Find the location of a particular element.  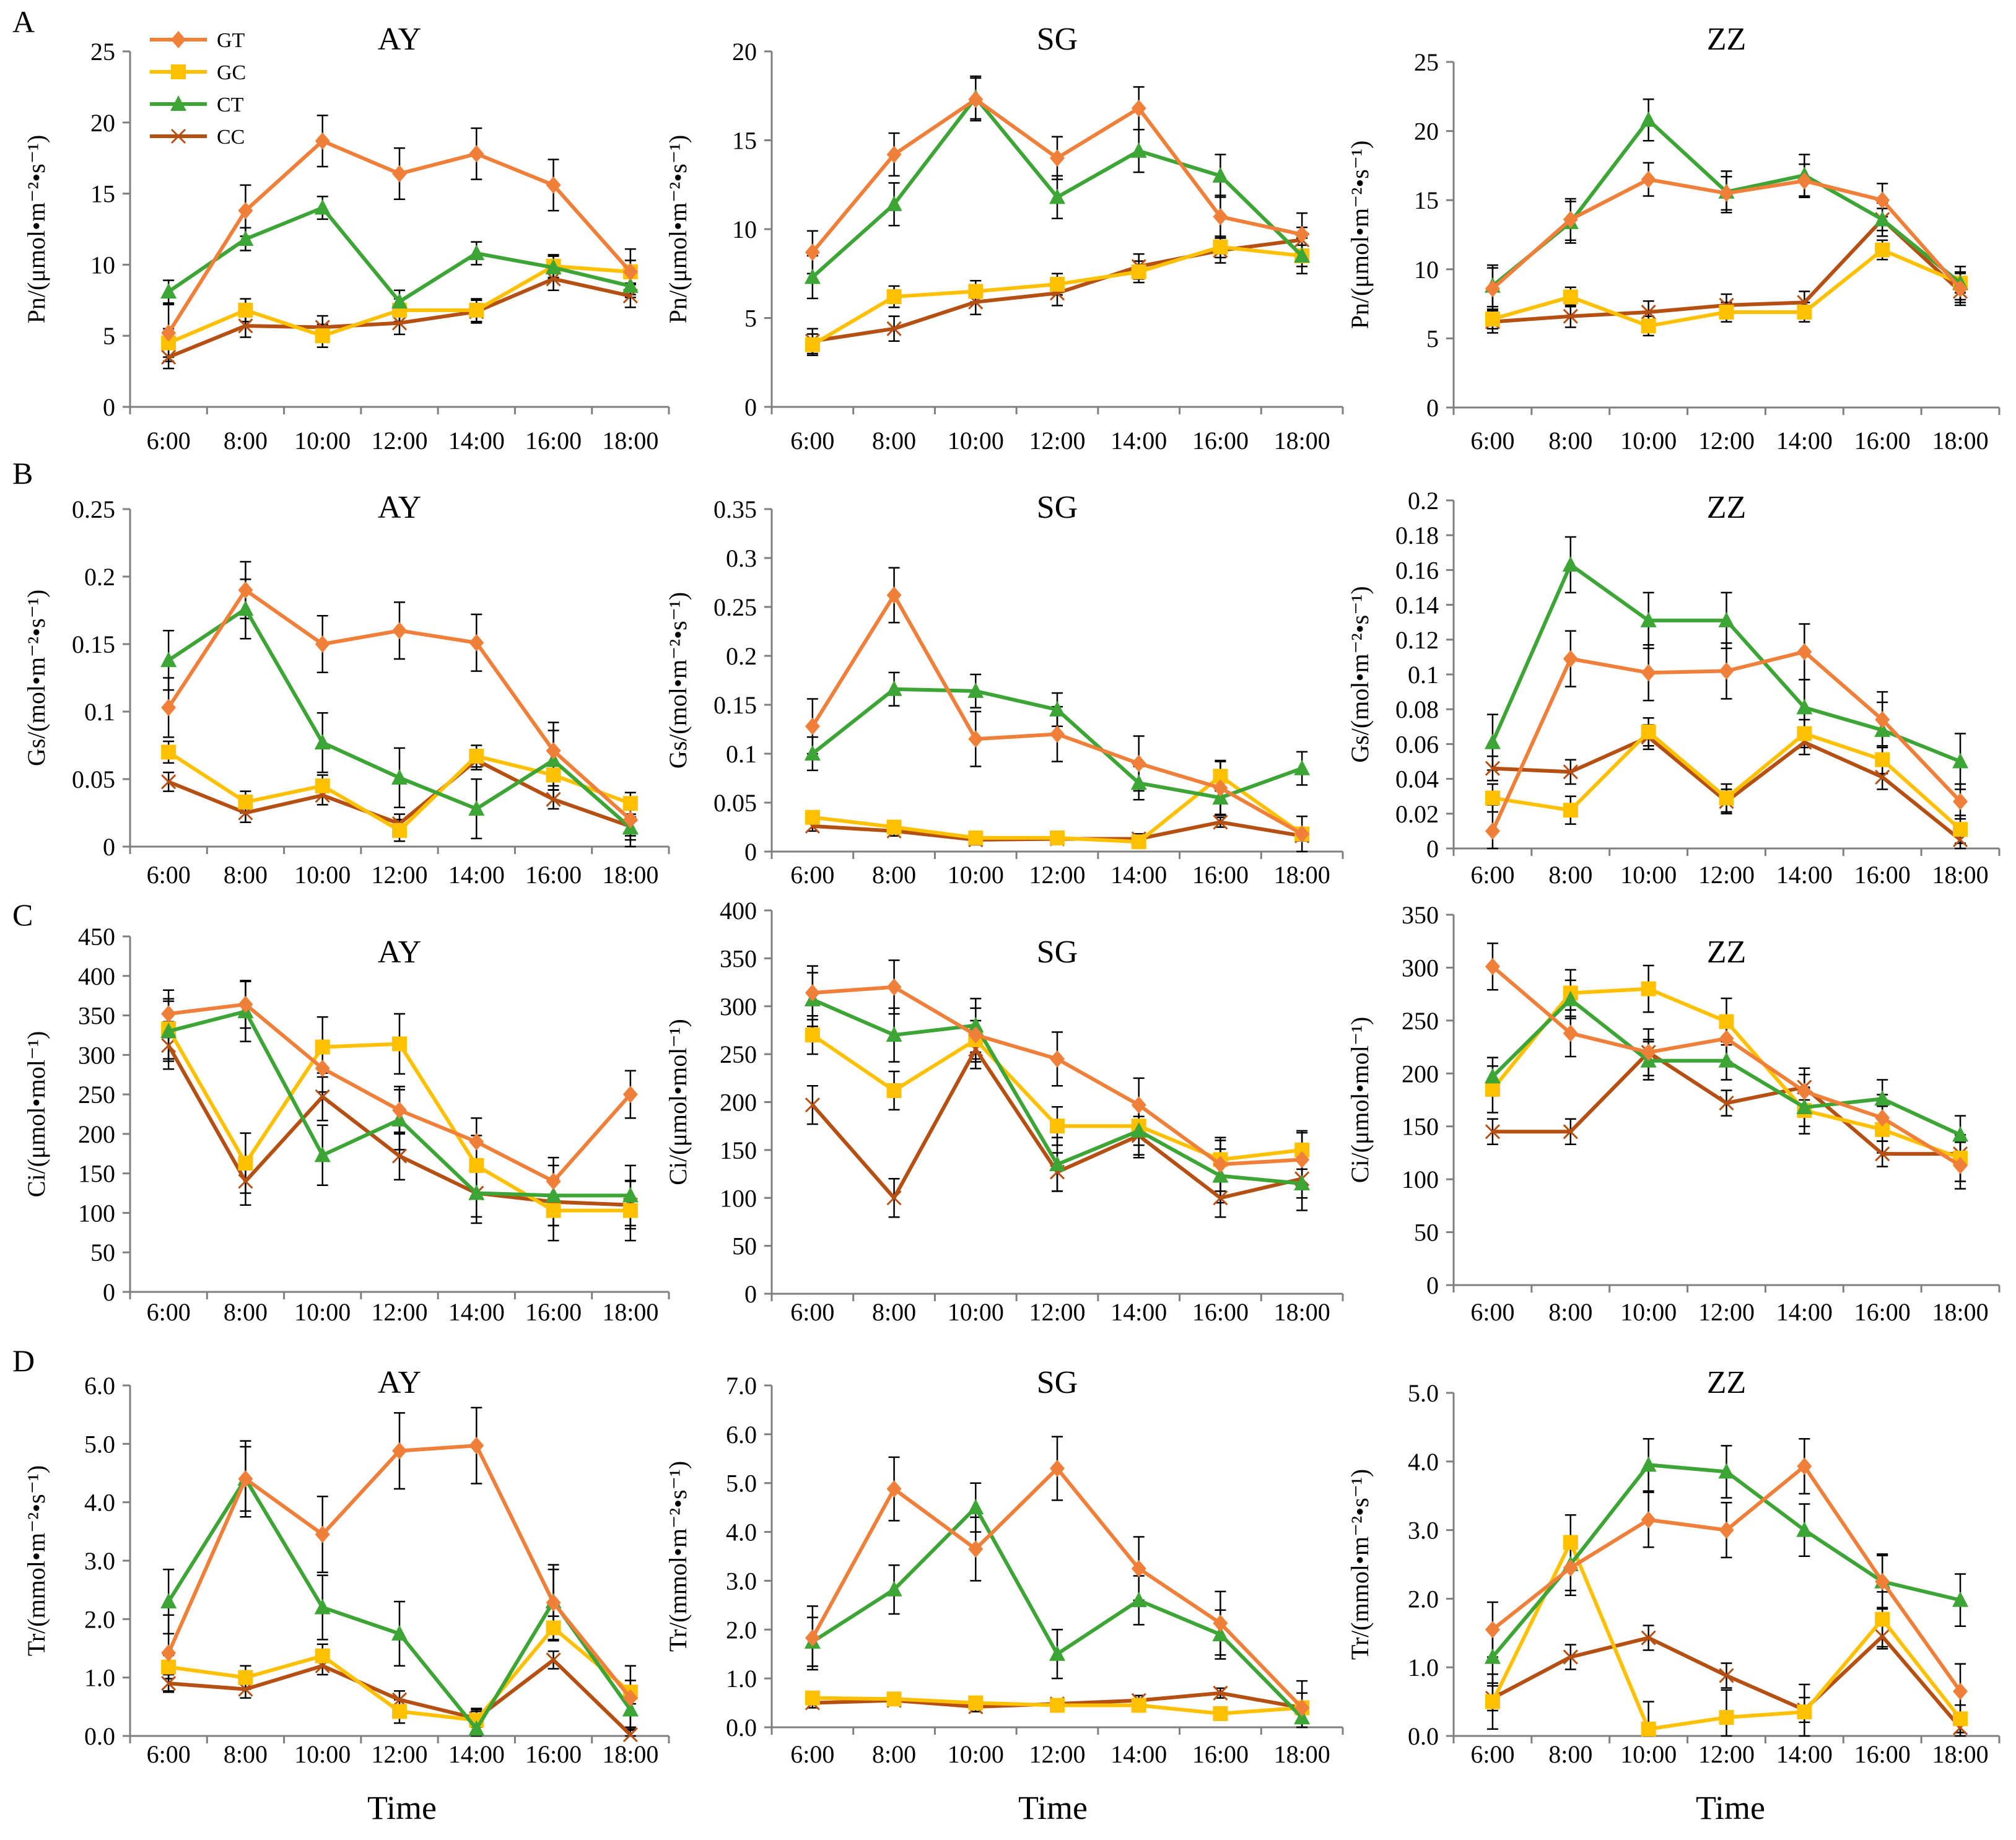

panel-3-3-x-tick-label: 8:00 is located at coordinates (1570, 1312).